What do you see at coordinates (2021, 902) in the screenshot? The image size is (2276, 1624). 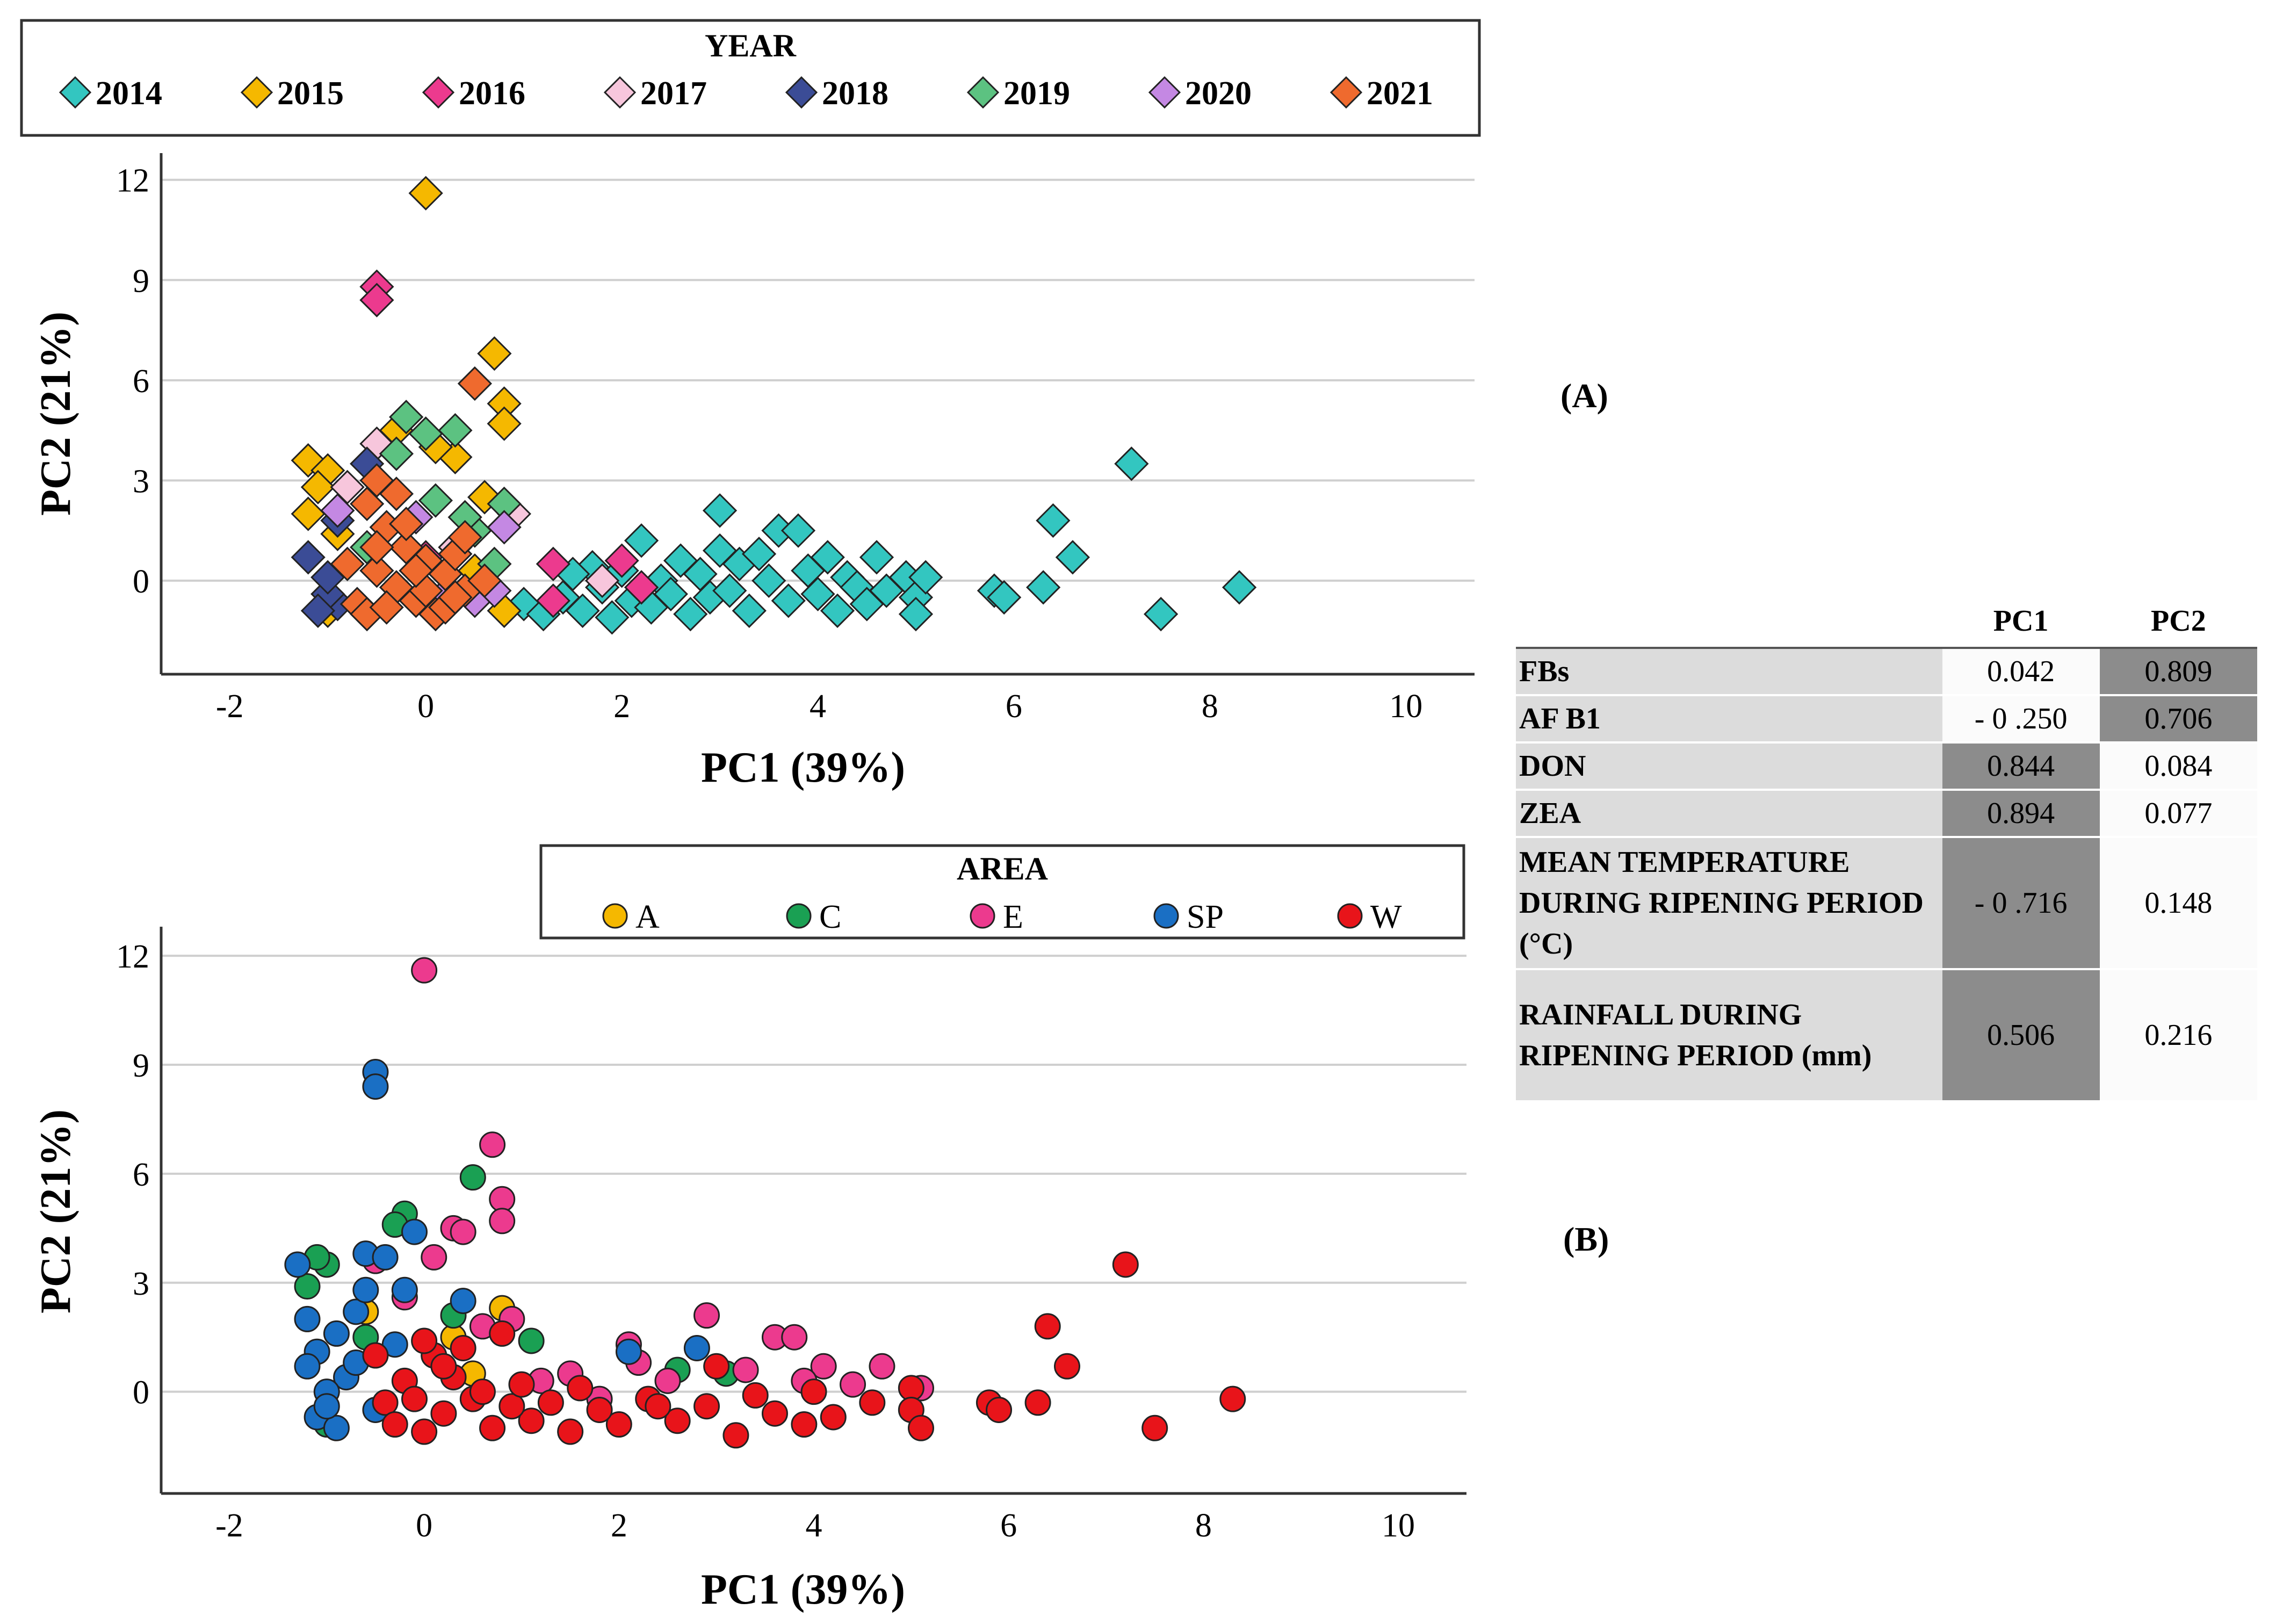 I see `table-cell-pc1: - 0 .716` at bounding box center [2021, 902].